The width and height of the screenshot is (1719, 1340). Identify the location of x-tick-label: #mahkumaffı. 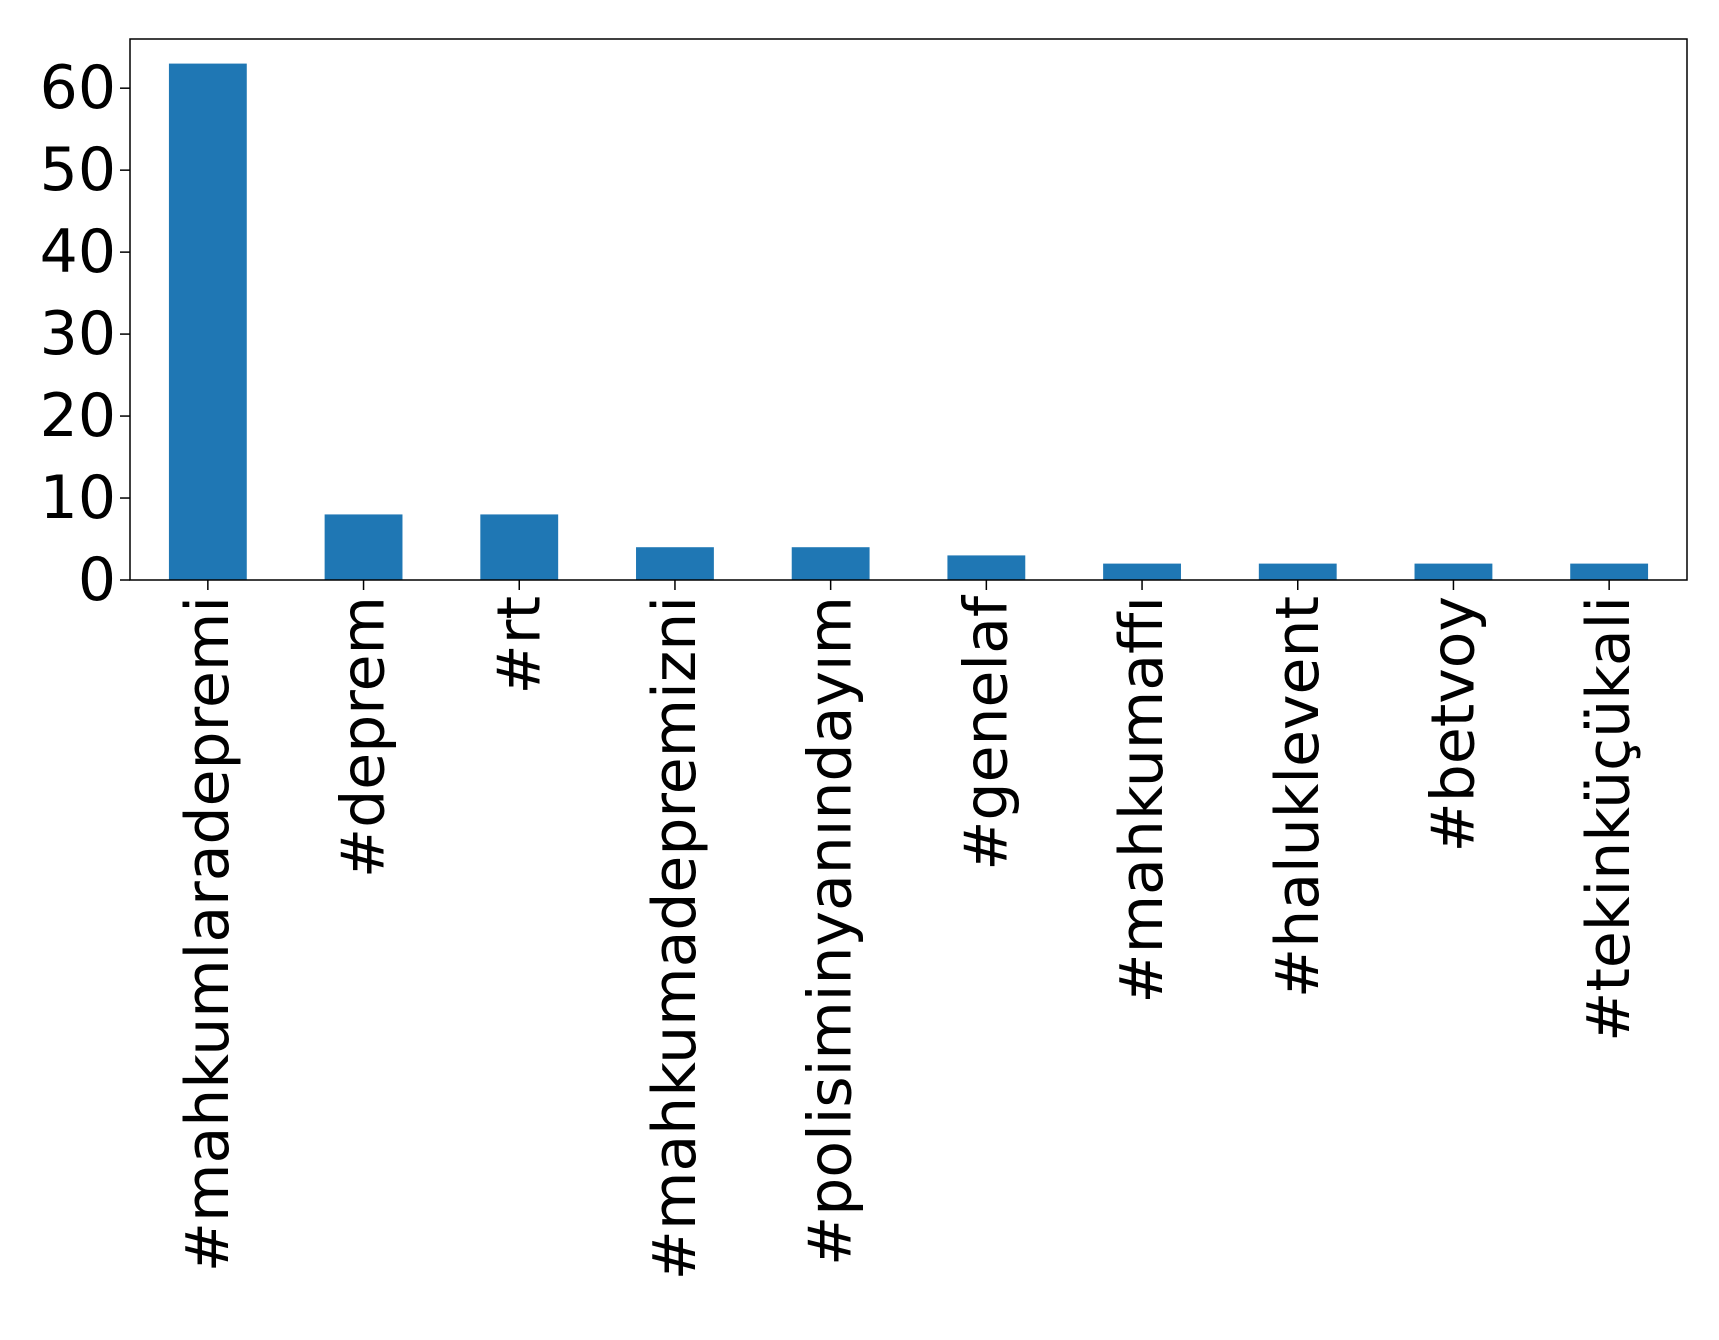
(1142, 800).